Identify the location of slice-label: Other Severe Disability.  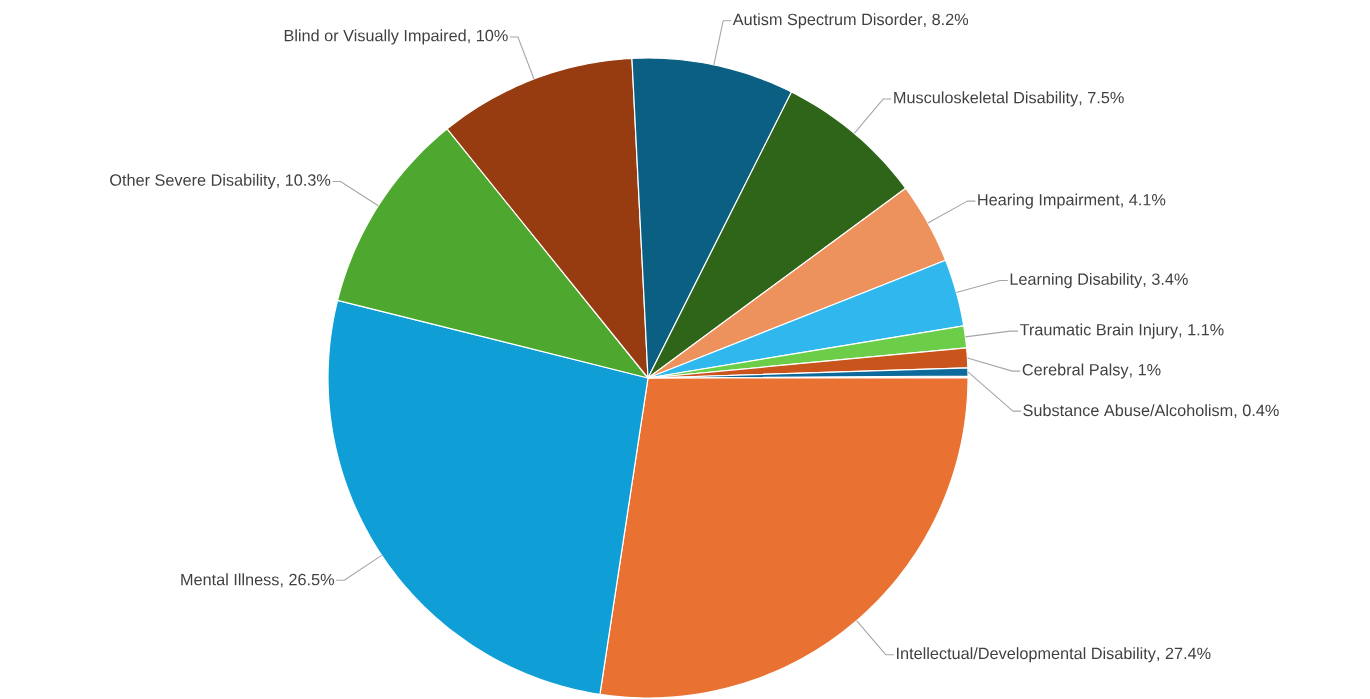
(193, 182).